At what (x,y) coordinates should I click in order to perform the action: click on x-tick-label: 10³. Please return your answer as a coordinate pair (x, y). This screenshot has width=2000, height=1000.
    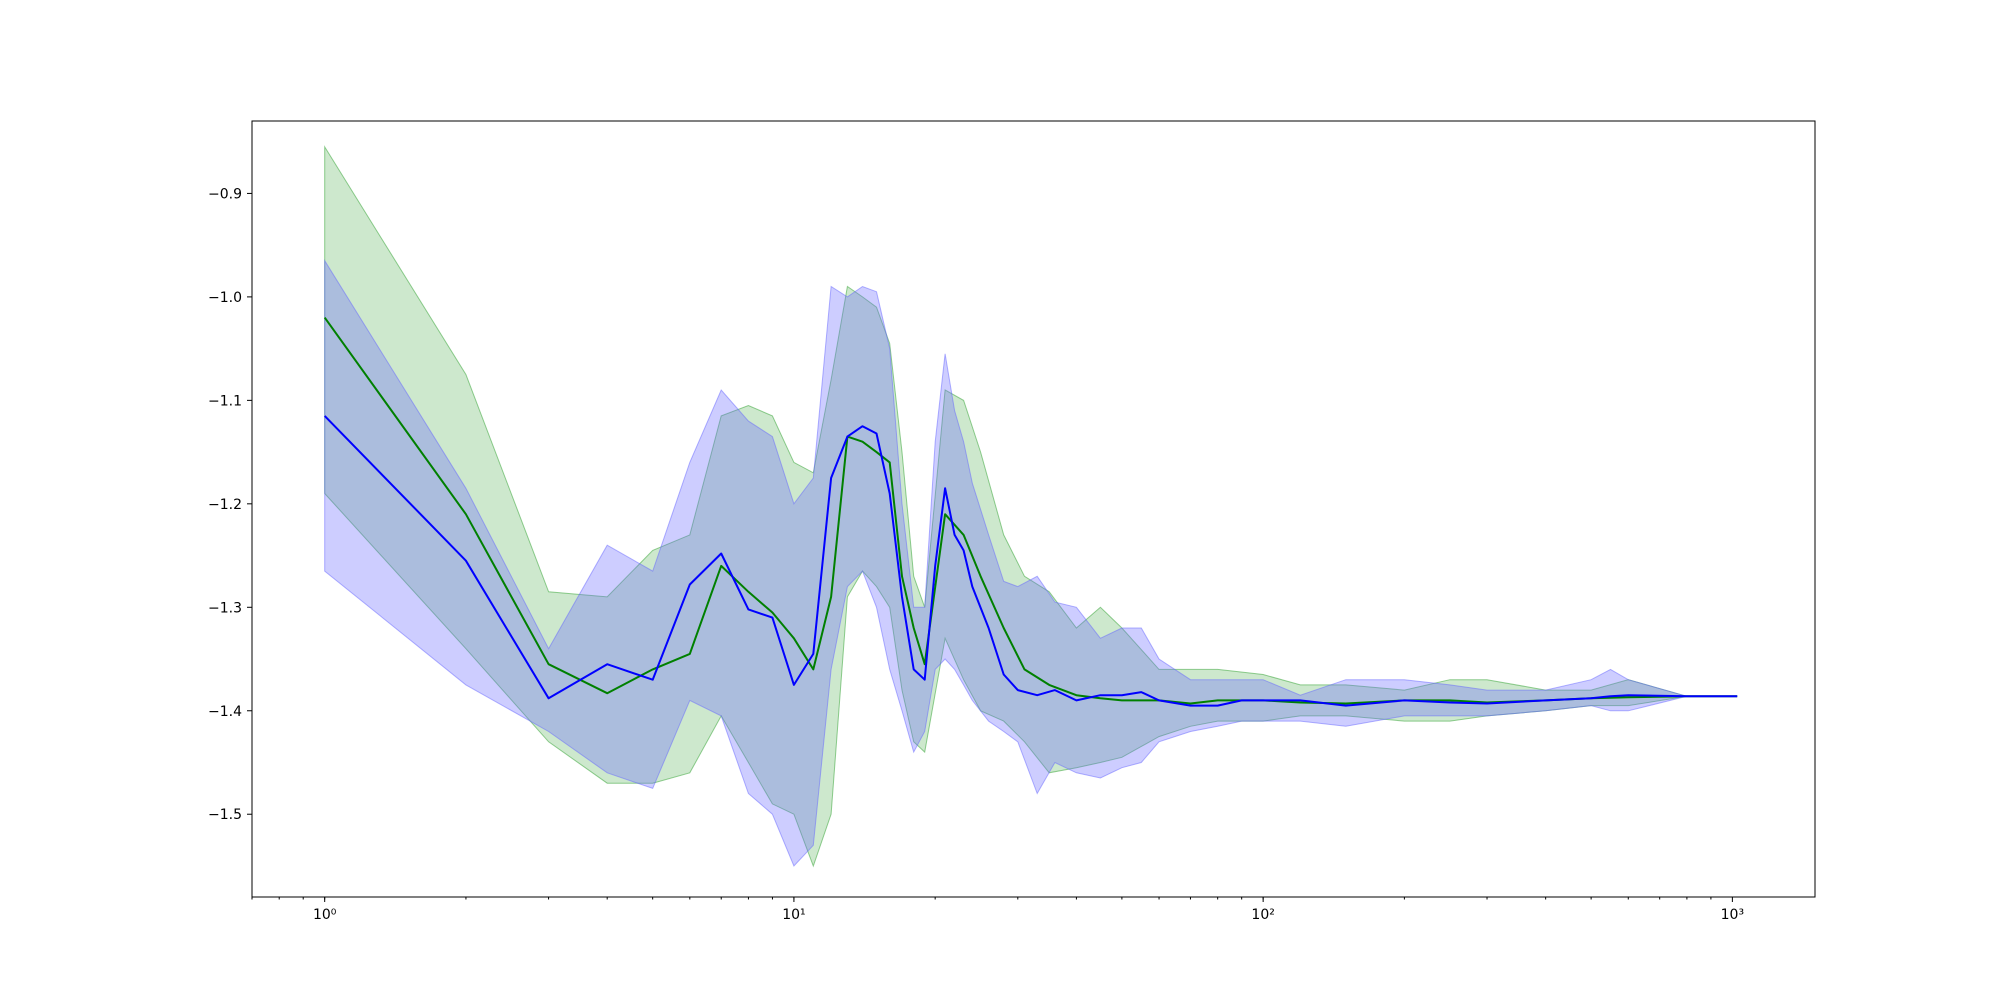
    Looking at the image, I should click on (1732, 915).